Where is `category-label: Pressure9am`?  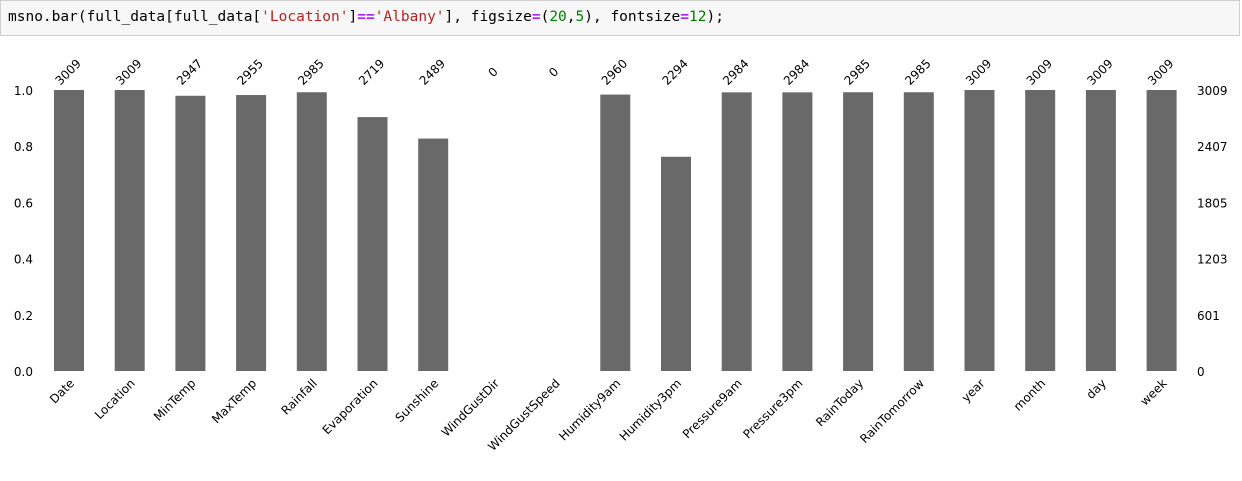
category-label: Pressure9am is located at coordinates (712, 408).